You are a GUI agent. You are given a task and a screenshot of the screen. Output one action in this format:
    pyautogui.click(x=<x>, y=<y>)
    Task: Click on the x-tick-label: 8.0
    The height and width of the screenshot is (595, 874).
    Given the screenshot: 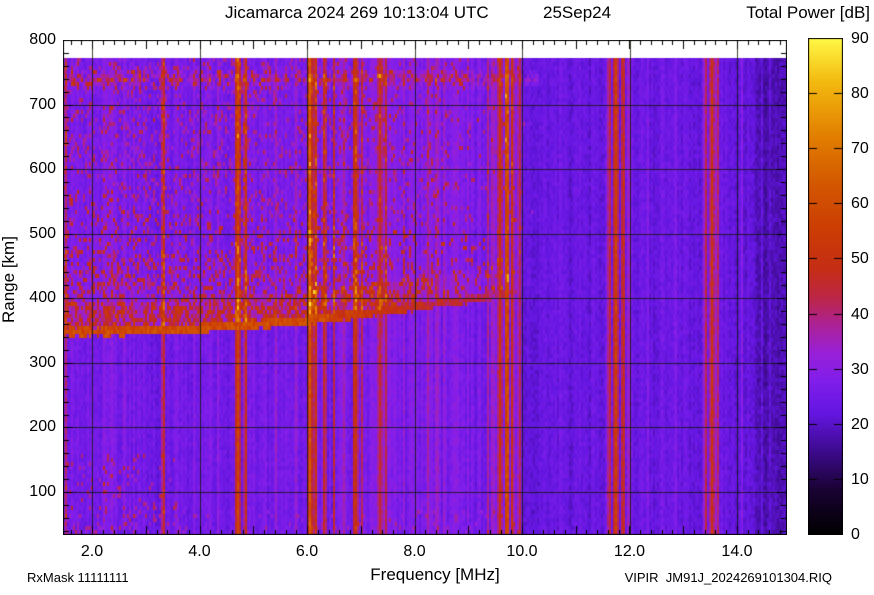 What is the action you would take?
    pyautogui.click(x=414, y=551)
    